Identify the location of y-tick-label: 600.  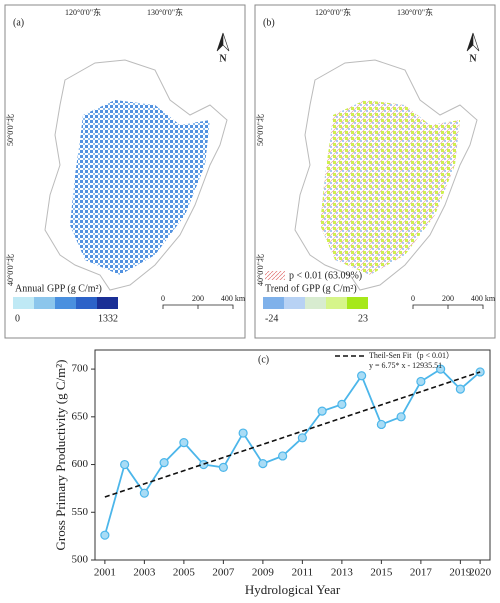
(80, 464).